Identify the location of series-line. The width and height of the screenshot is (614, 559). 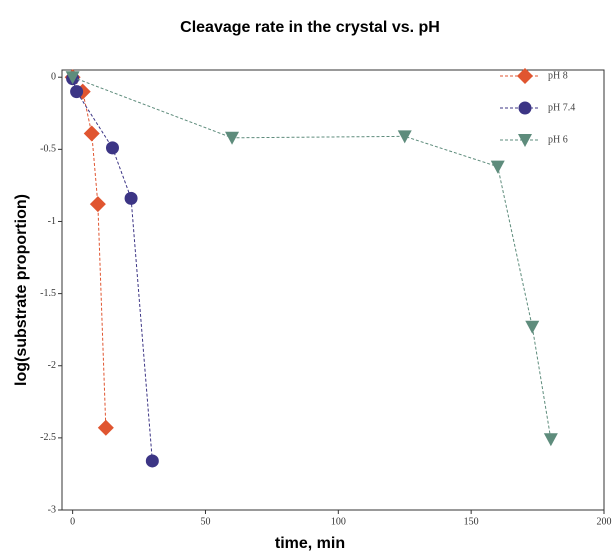
(112, 269).